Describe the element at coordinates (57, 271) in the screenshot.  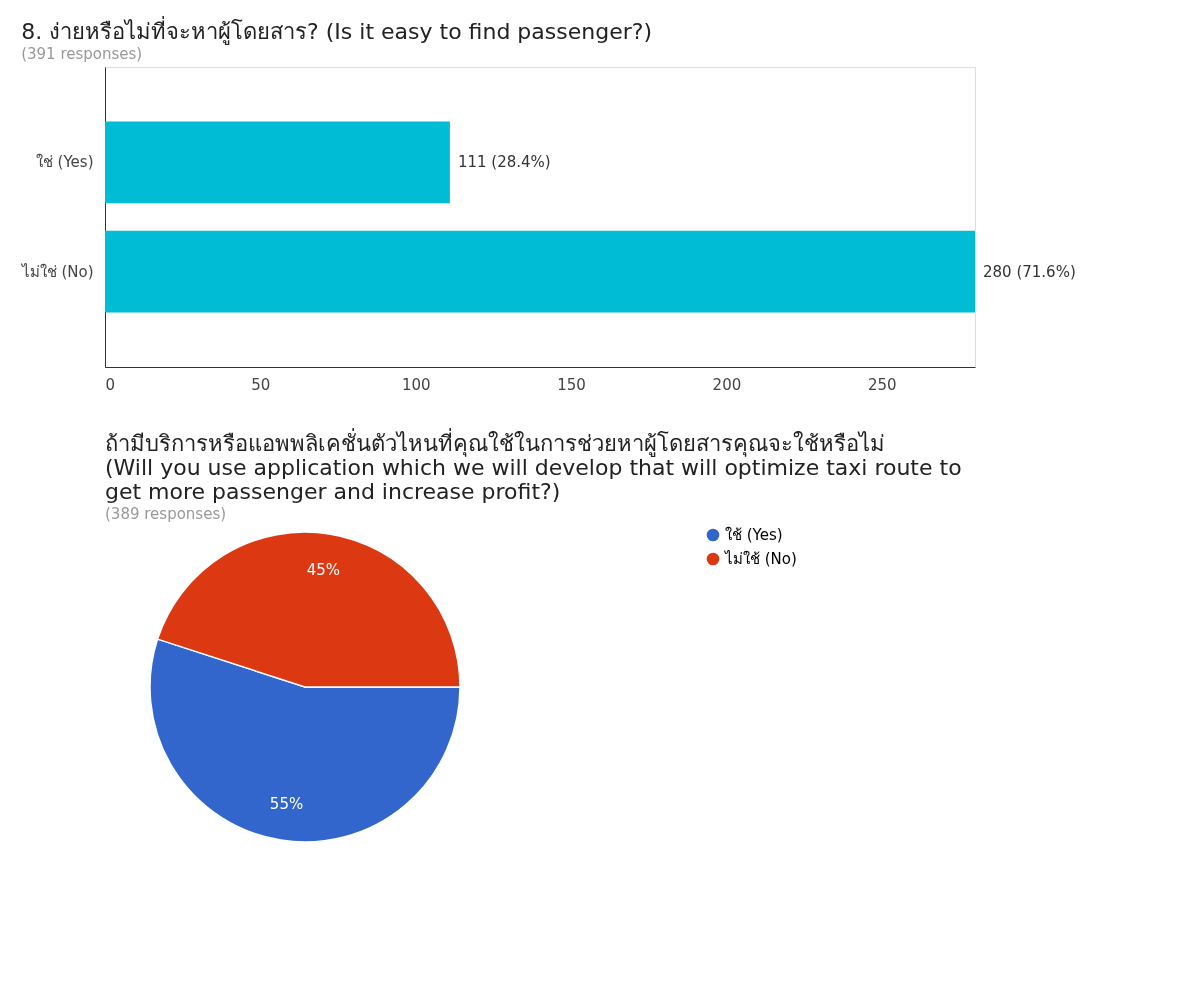
I see `y-tick-label: ไม่ใช่ (No)` at that location.